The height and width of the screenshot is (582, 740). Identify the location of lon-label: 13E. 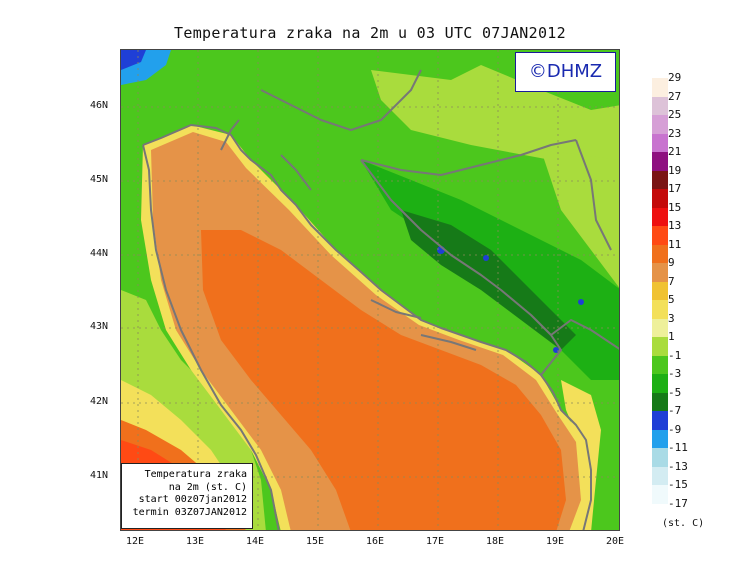
(195, 541).